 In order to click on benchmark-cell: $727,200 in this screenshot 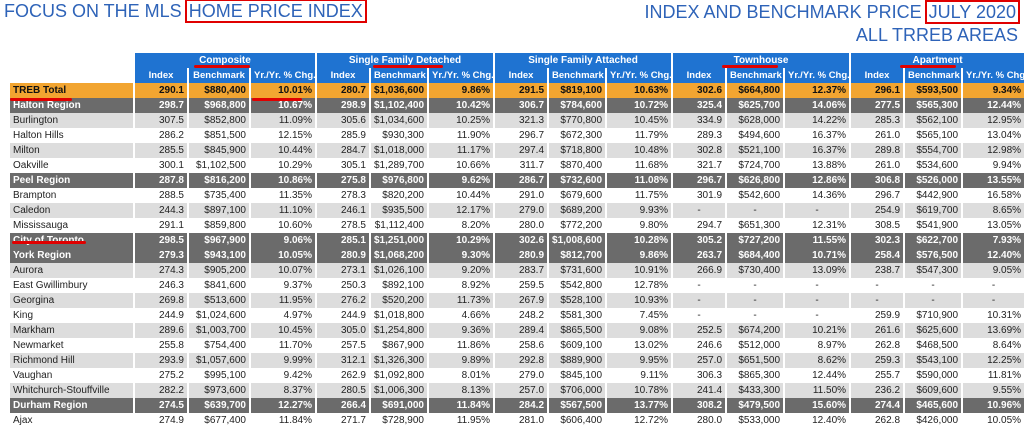, I will do `click(755, 240)`.